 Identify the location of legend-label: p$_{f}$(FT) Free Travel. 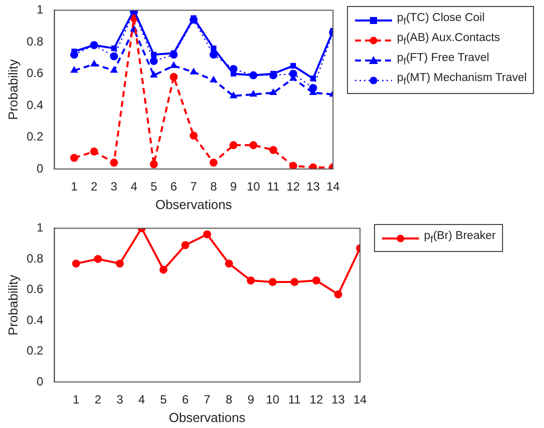
(443, 60).